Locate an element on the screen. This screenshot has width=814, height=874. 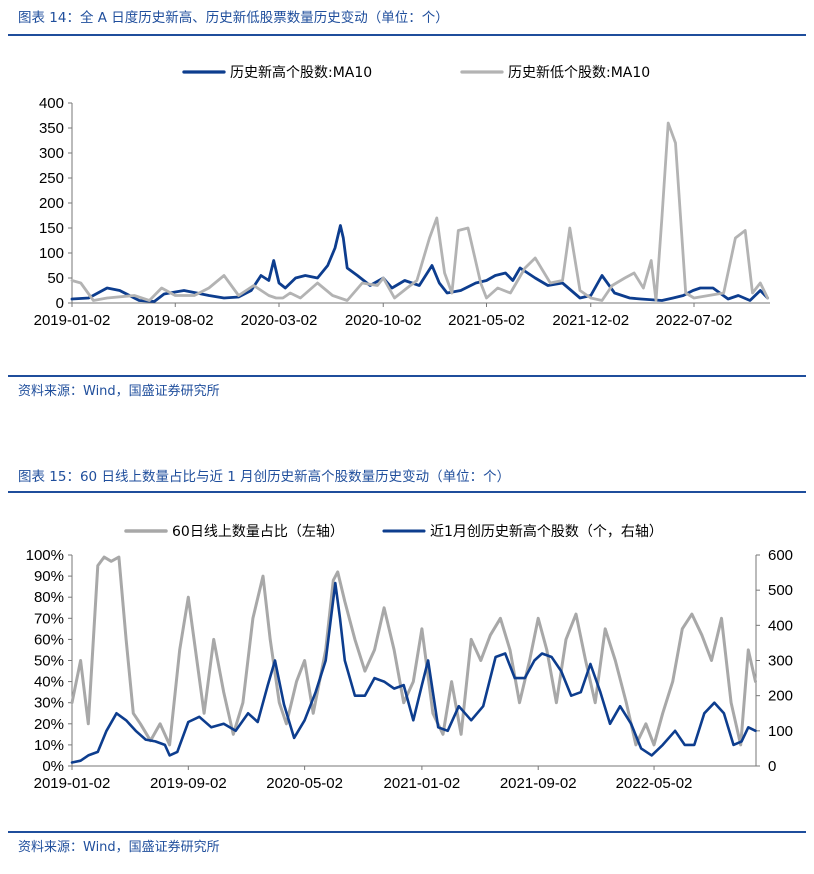
y-tick-label-left: 350 is located at coordinates (51, 128).